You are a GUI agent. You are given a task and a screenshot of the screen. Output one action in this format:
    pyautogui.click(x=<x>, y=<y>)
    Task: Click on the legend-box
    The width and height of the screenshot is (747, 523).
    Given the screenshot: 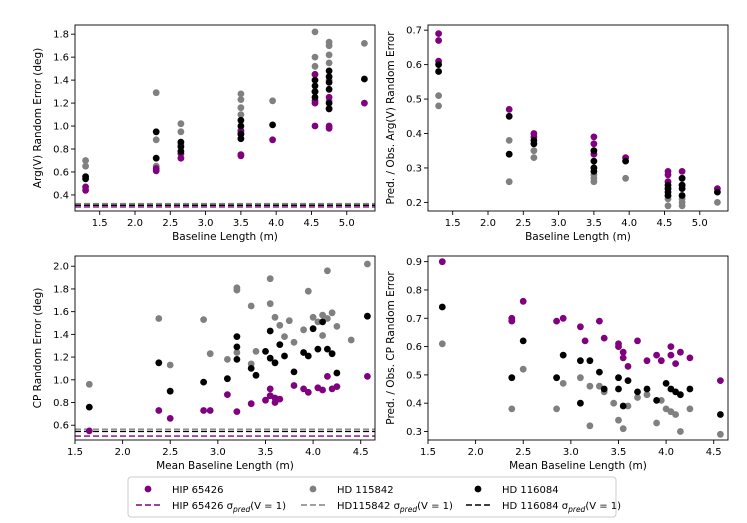 What is the action you would take?
    pyautogui.click(x=372, y=497)
    